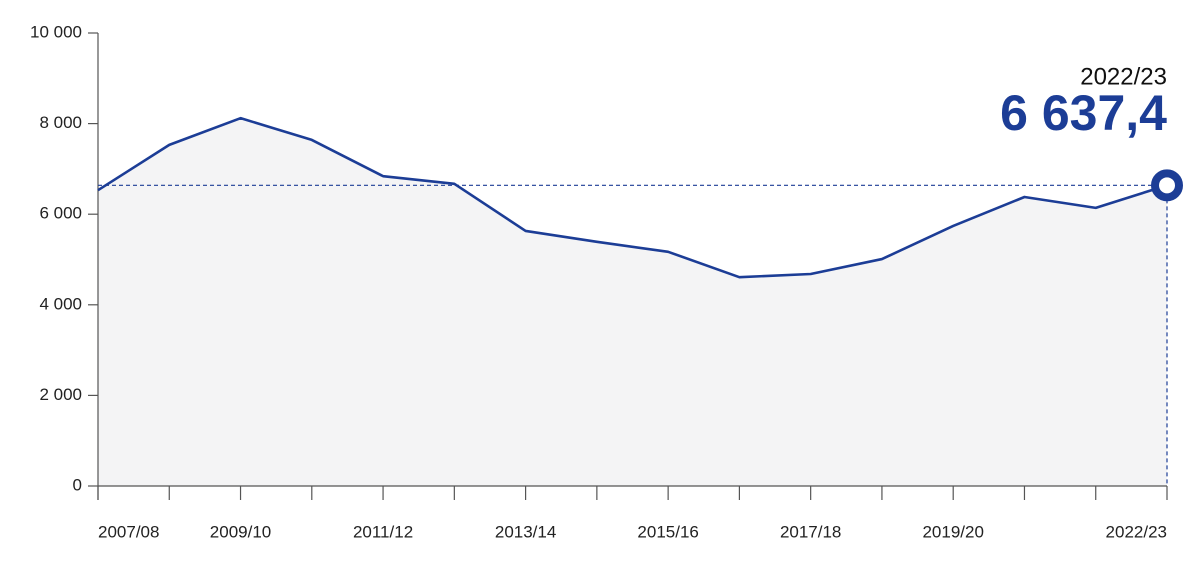 Image resolution: width=1200 pixels, height=571 pixels. What do you see at coordinates (1083, 113) in the screenshot?
I see `highlight-value: 6 637,4` at bounding box center [1083, 113].